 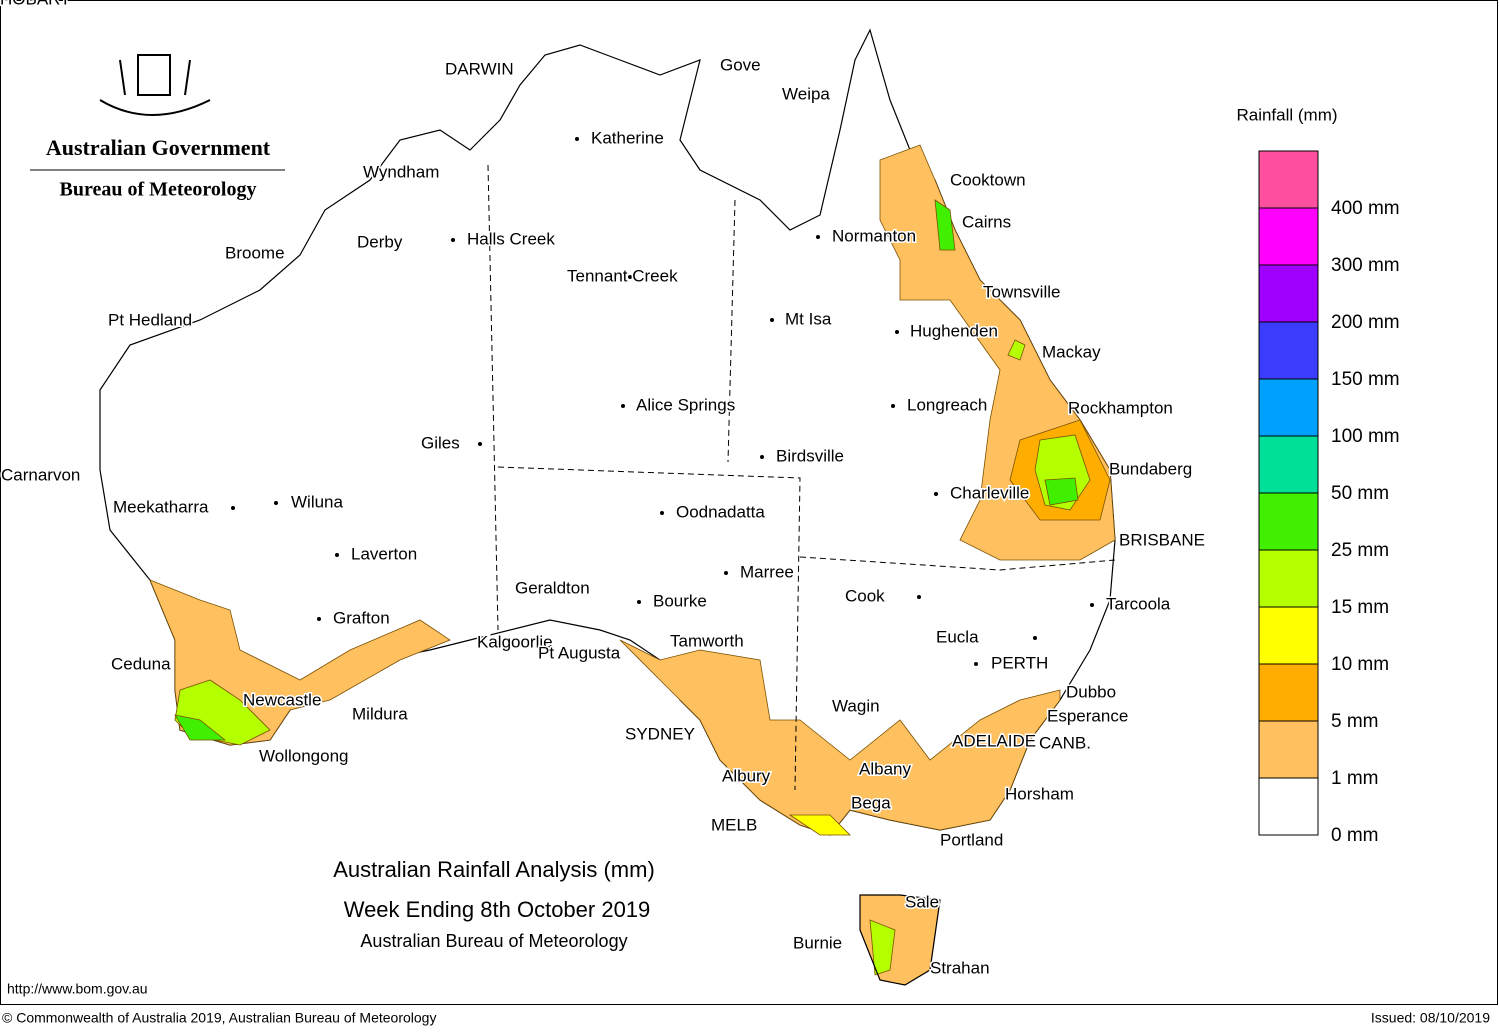 What do you see at coordinates (1360, 550) in the screenshot?
I see `legend-label: 25 mm` at bounding box center [1360, 550].